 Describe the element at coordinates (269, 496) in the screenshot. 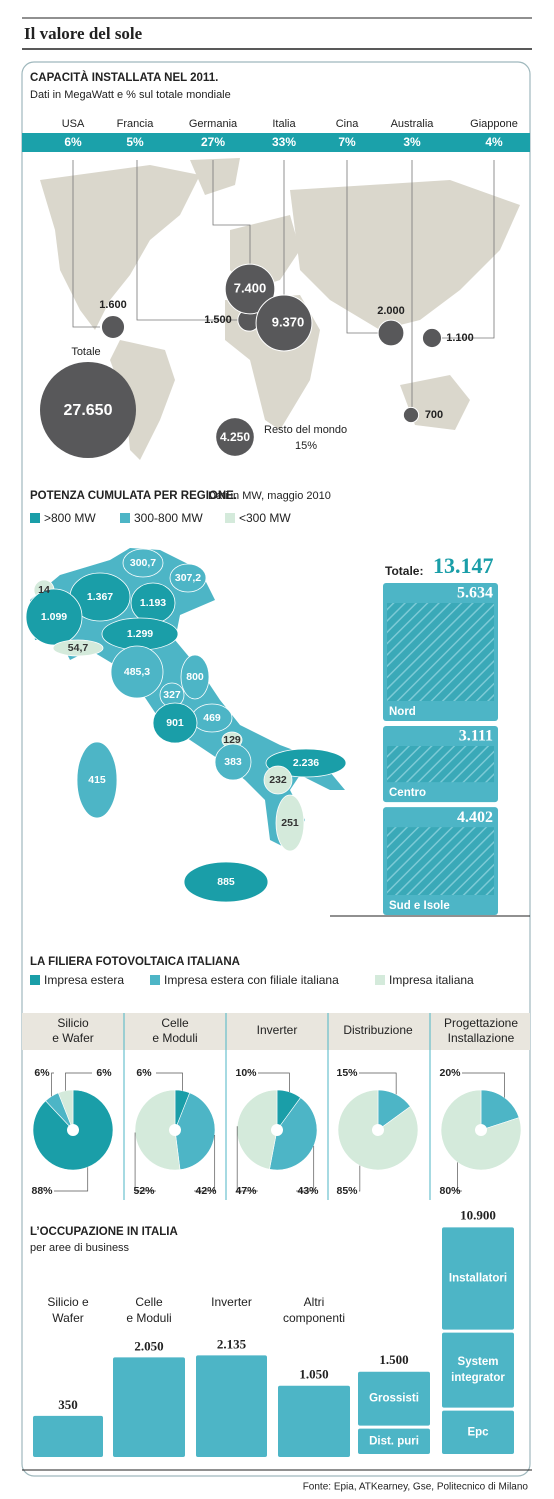

I see `regions-subheading: Dati in MW, maggio 2010` at that location.